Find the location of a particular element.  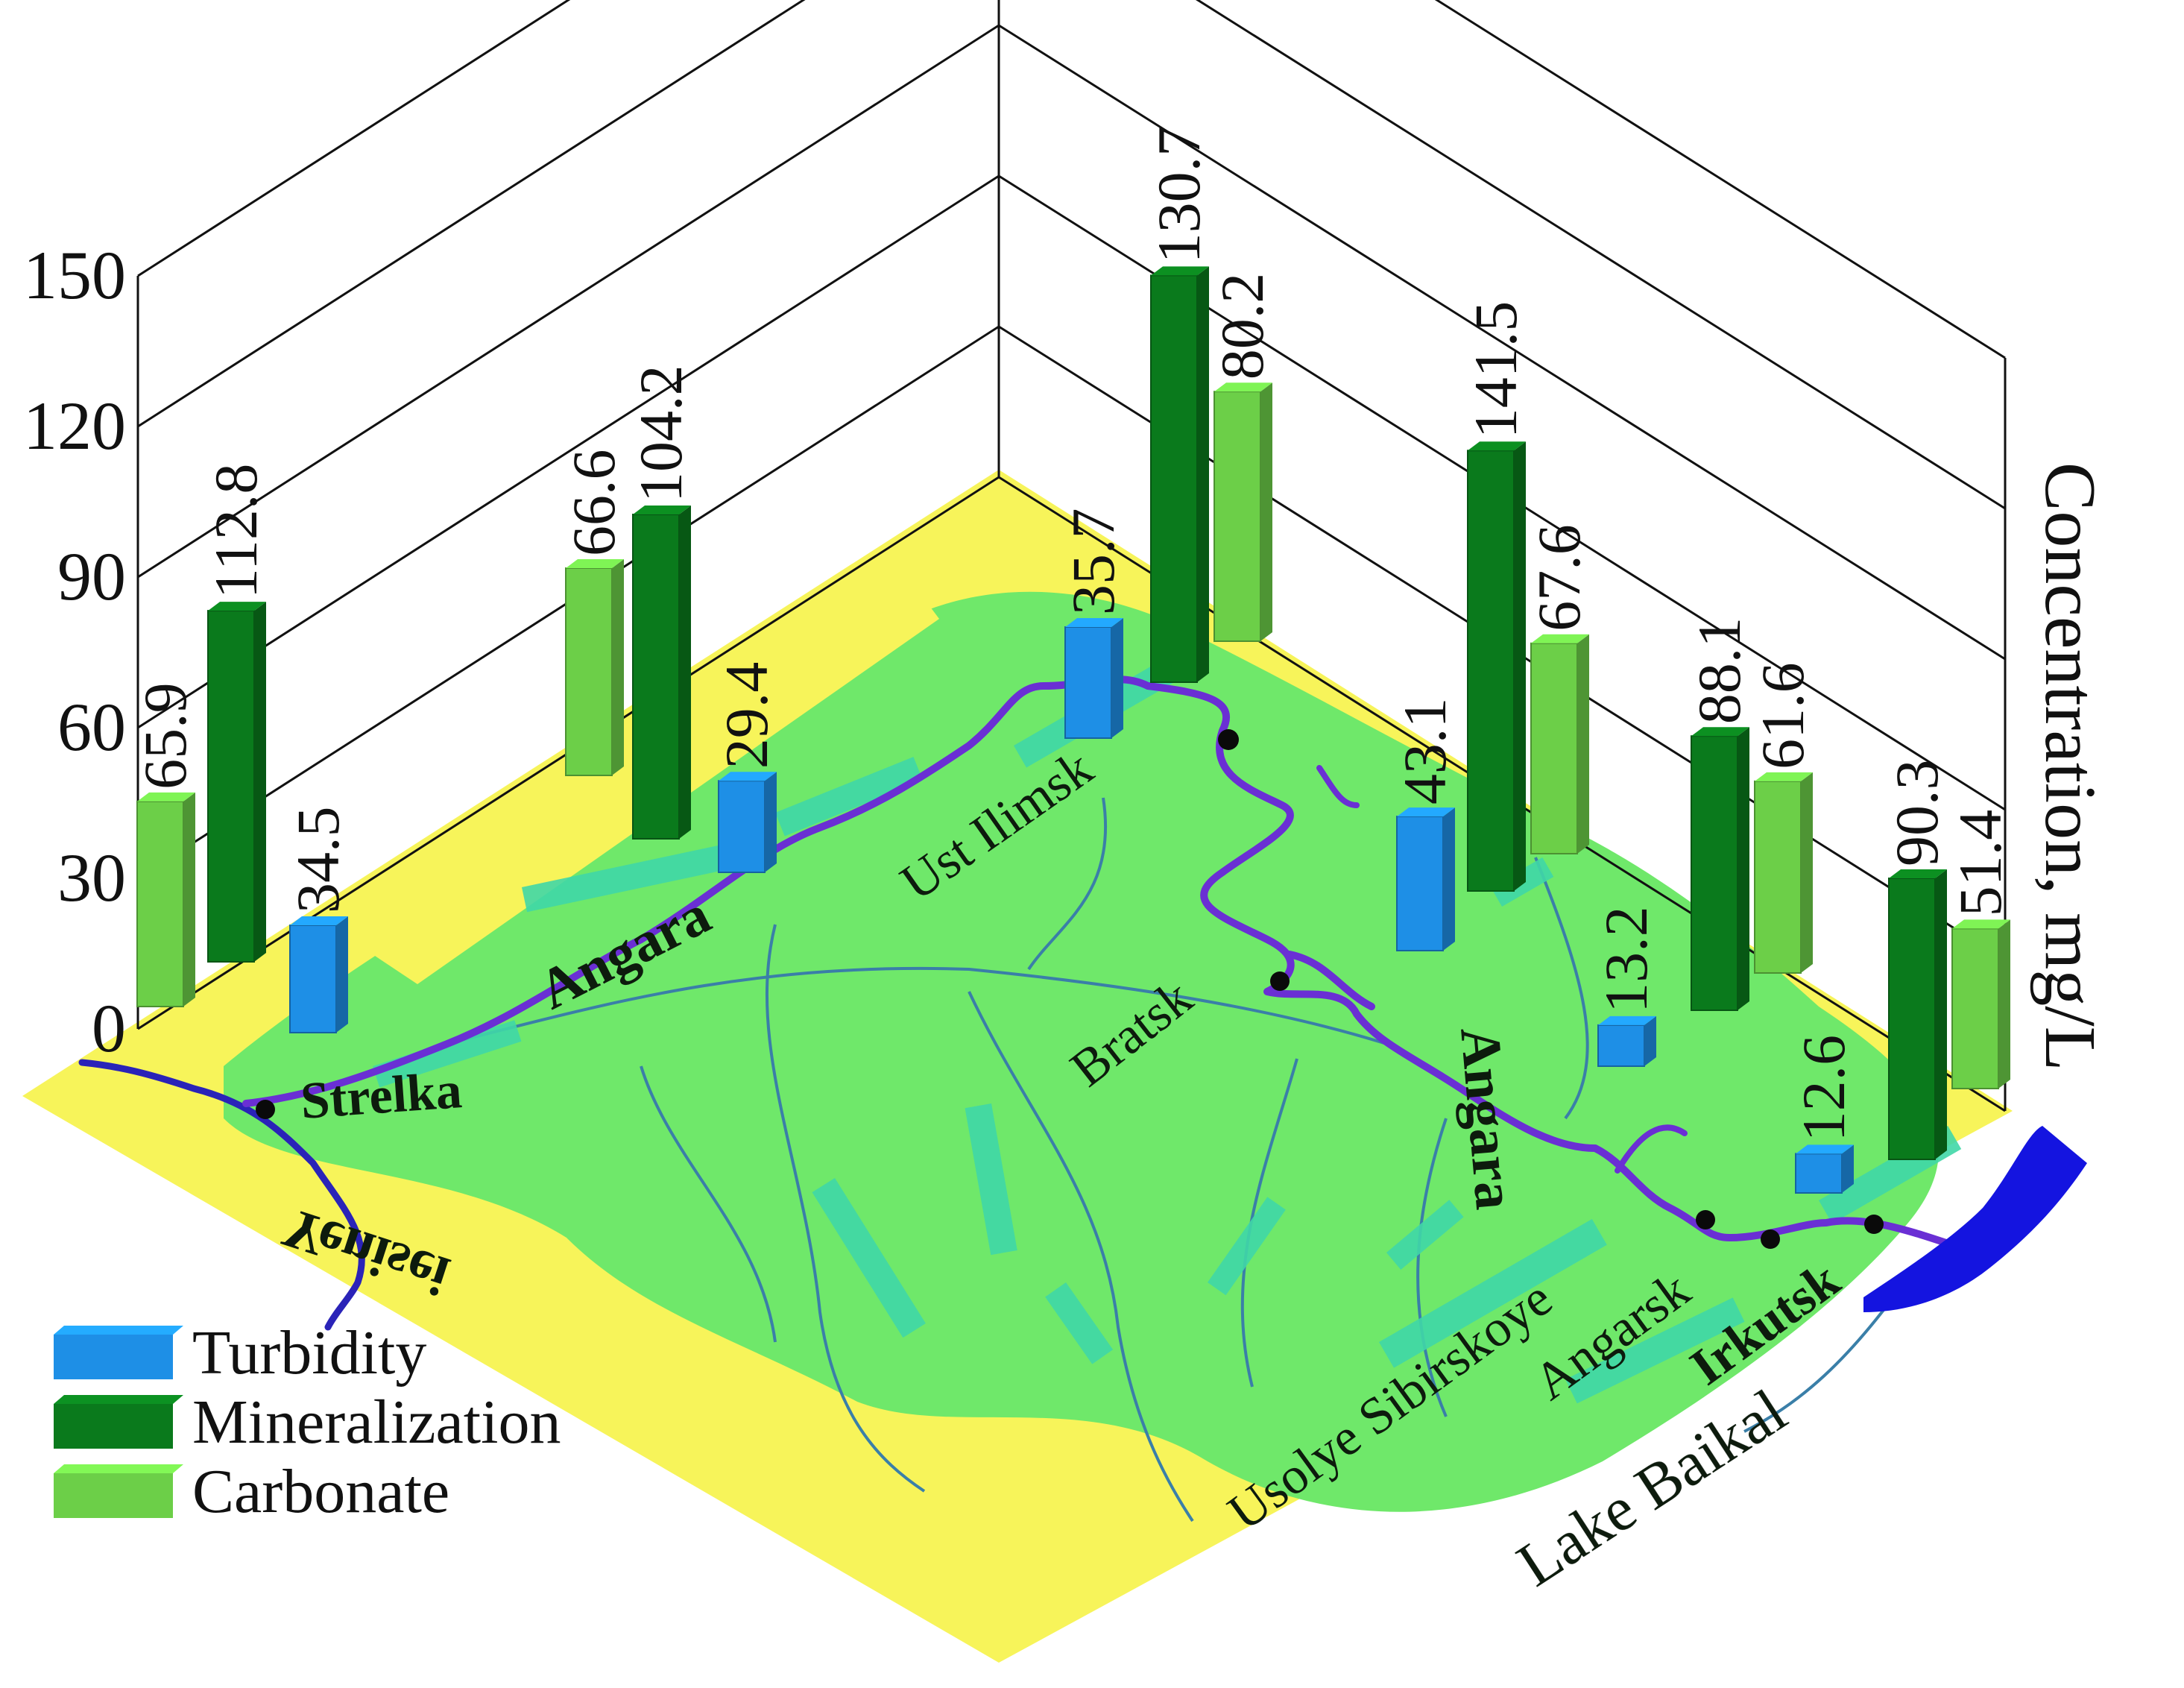

value-label: 51.4 is located at coordinates (1980, 863).